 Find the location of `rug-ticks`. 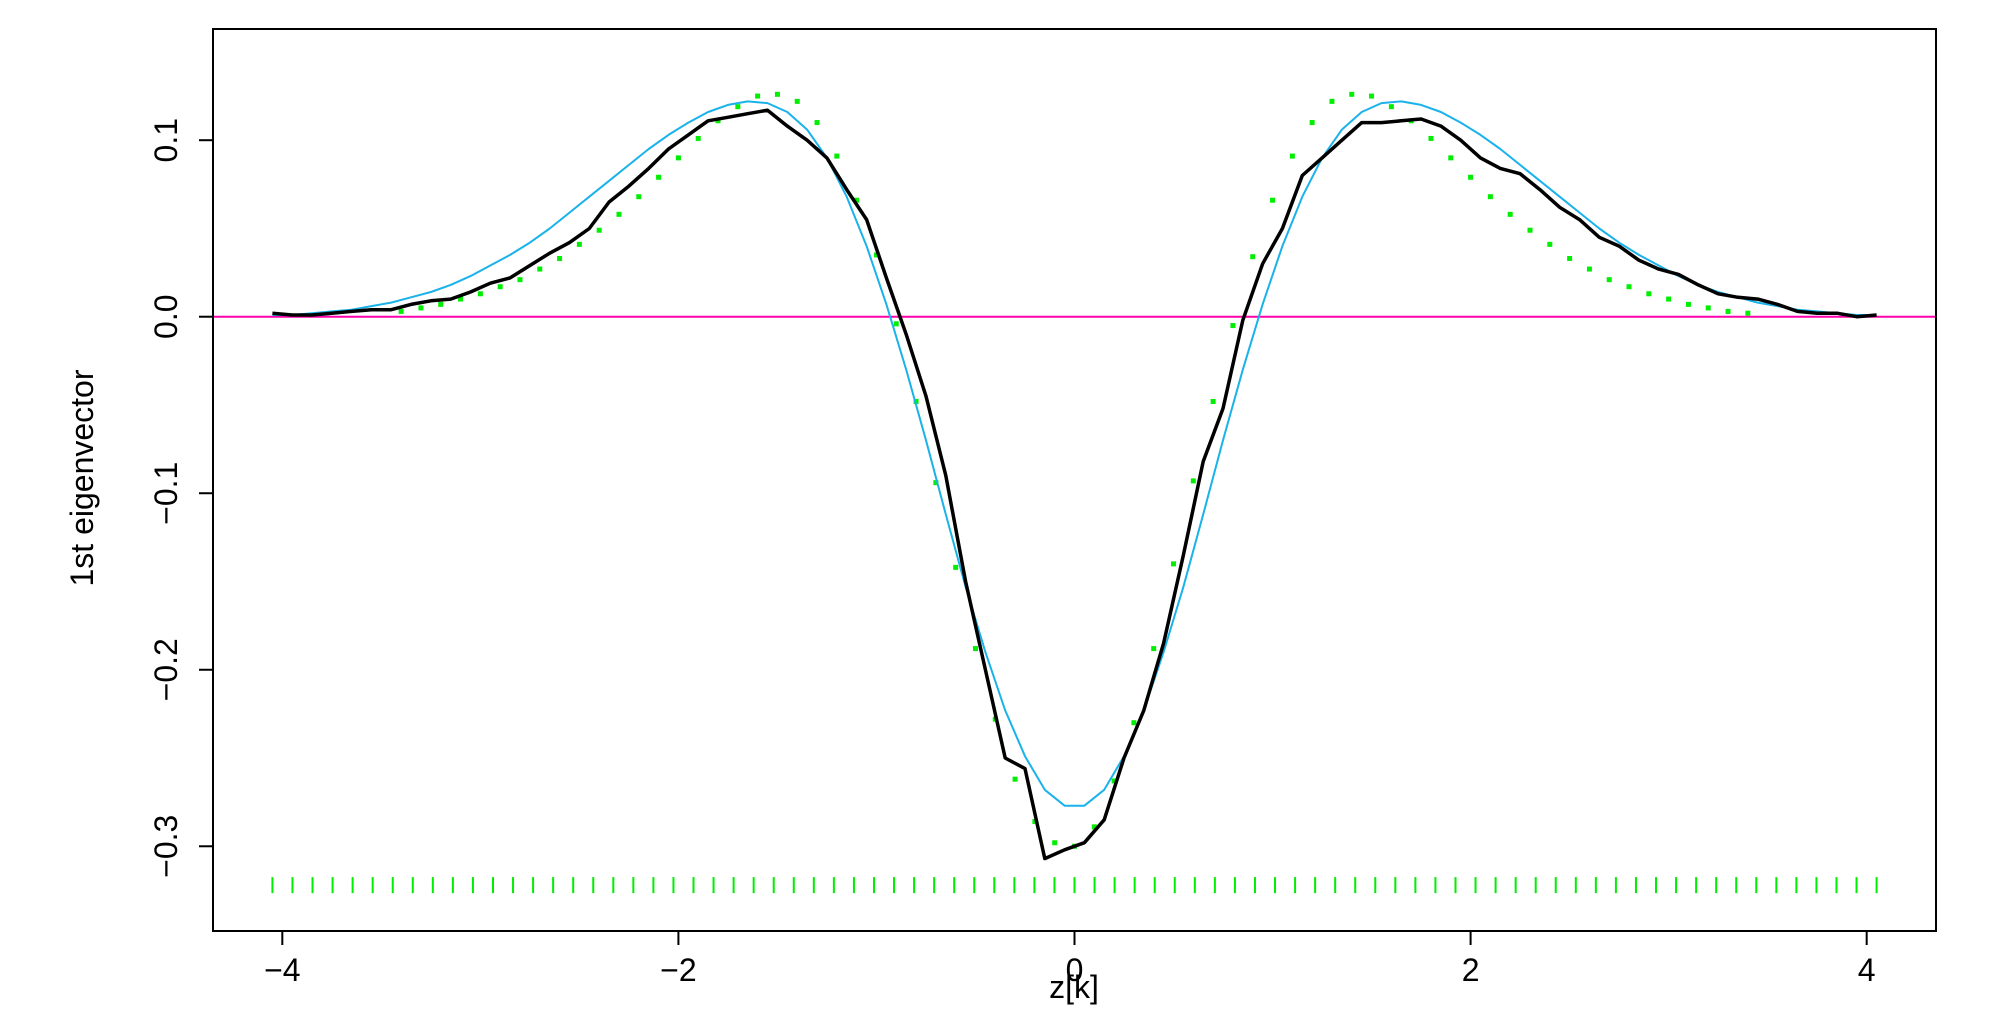

rug-ticks is located at coordinates (1074, 885).